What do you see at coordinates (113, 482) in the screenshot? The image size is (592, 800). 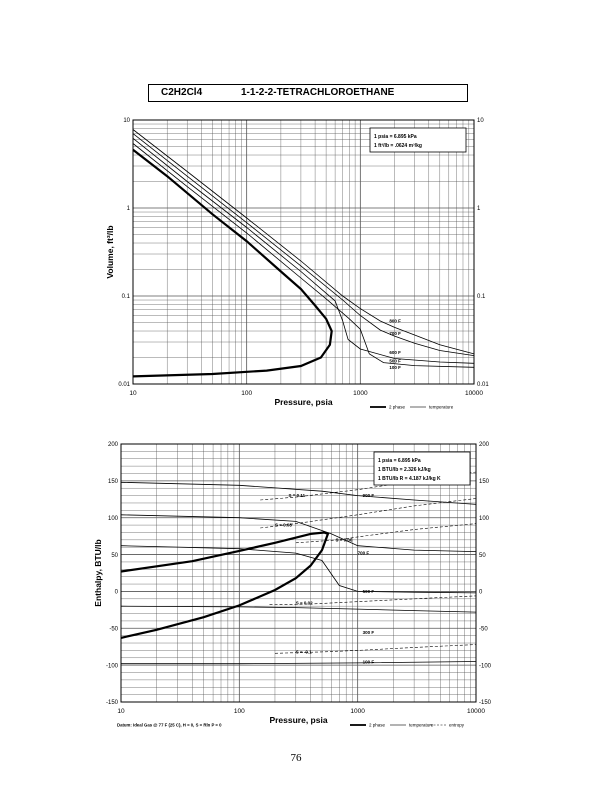 I see `y-tick-label: 150` at bounding box center [113, 482].